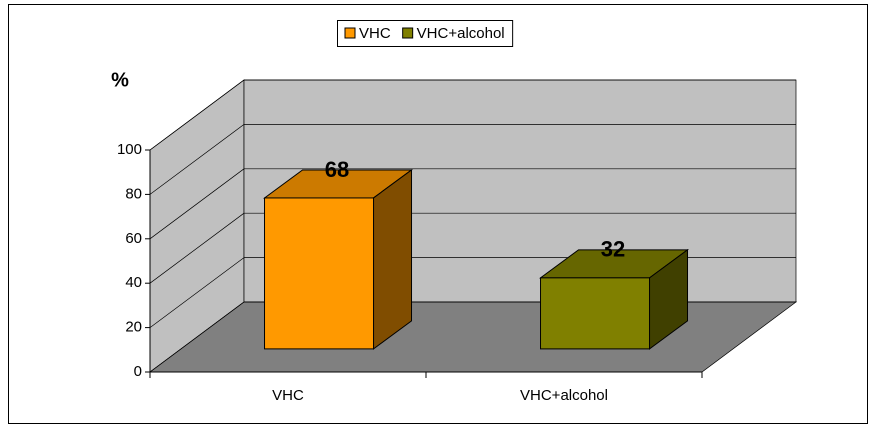  Describe the element at coordinates (133, 327) in the screenshot. I see `y-tick-label: 20` at that location.